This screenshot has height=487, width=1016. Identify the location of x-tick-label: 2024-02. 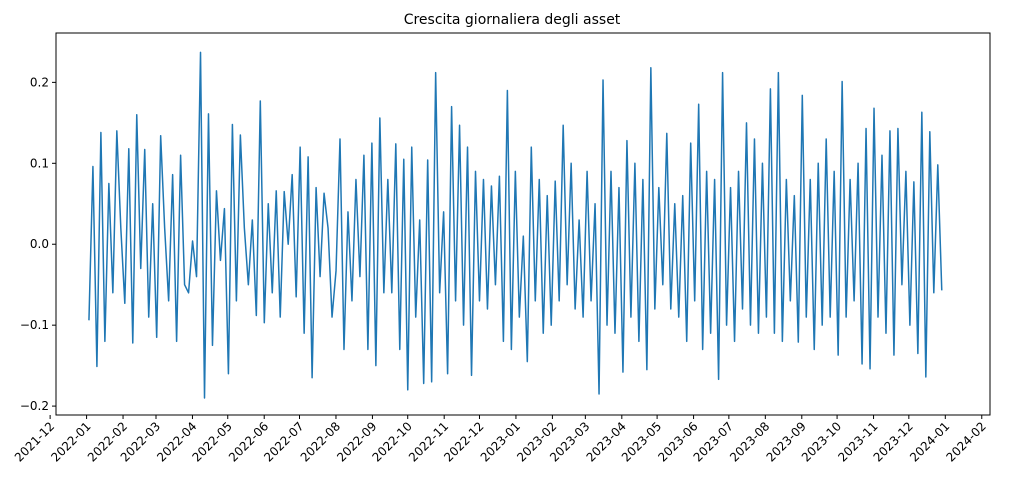
(966, 441).